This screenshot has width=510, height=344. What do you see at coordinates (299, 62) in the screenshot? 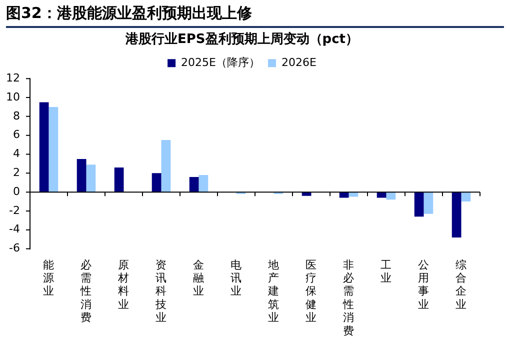
I see `legend-label: 2026E` at bounding box center [299, 62].